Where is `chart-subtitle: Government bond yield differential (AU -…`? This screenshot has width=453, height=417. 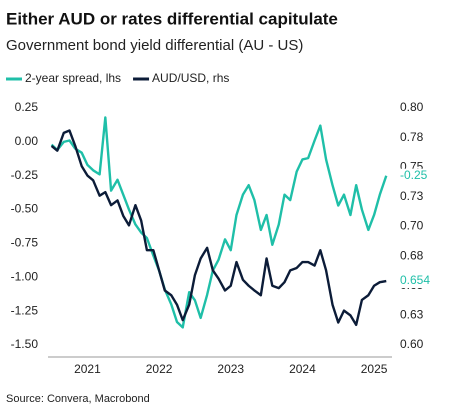
chart-subtitle: Government bond yield differential (AU -… is located at coordinates (154, 45).